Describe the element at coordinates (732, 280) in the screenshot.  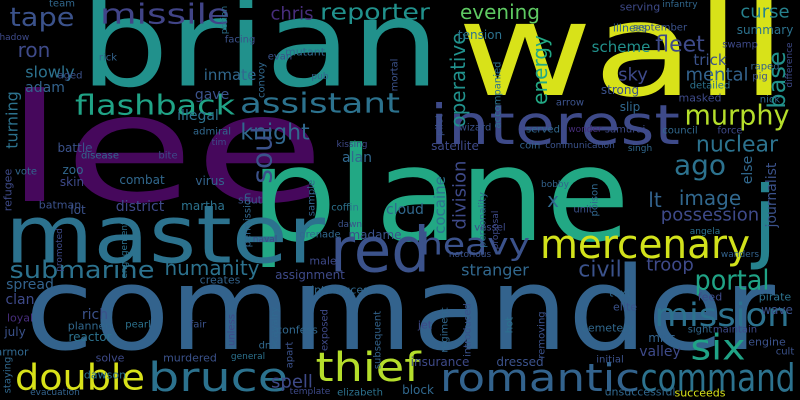
I see `word: portal` at that location.